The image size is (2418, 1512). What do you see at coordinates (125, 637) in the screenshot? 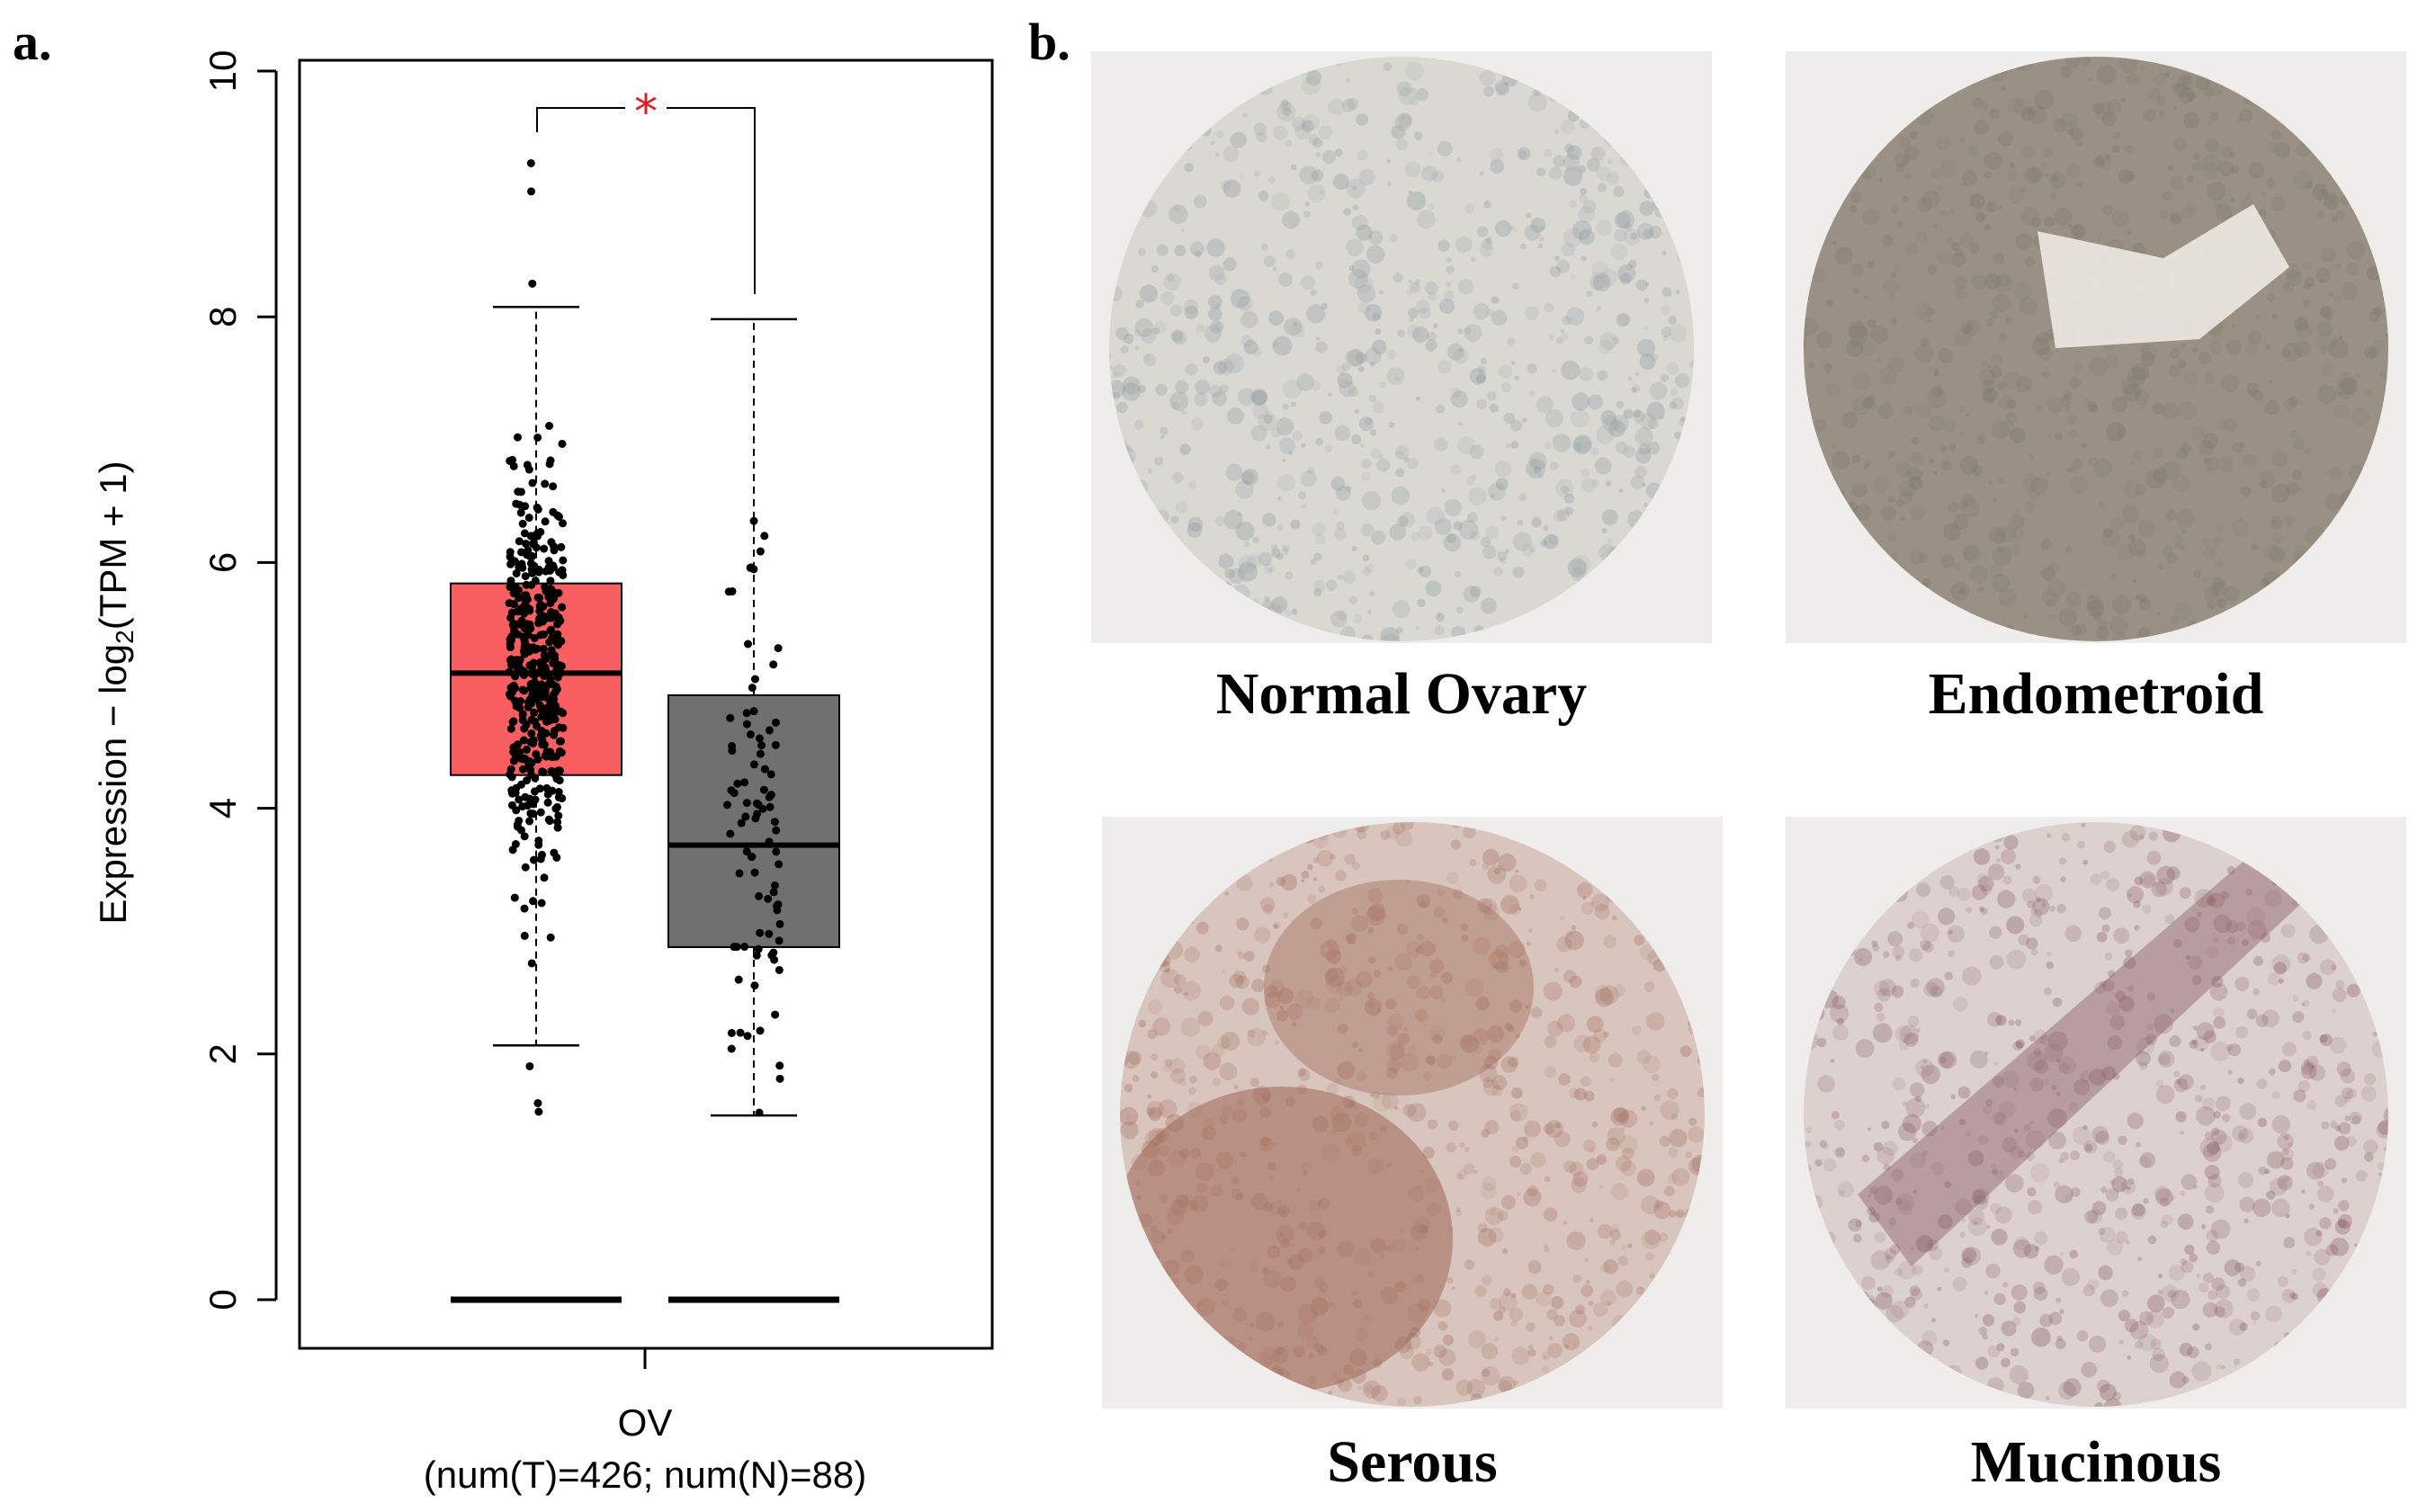
I see `y-label-sub: 2` at bounding box center [125, 637].